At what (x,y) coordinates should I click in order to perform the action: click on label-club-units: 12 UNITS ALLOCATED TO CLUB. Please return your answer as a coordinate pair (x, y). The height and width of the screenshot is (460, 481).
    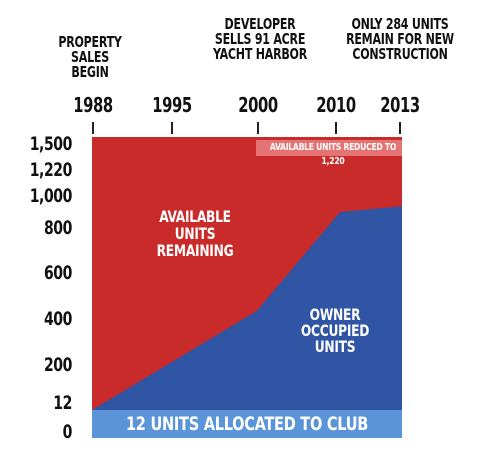
    Looking at the image, I should click on (247, 424).